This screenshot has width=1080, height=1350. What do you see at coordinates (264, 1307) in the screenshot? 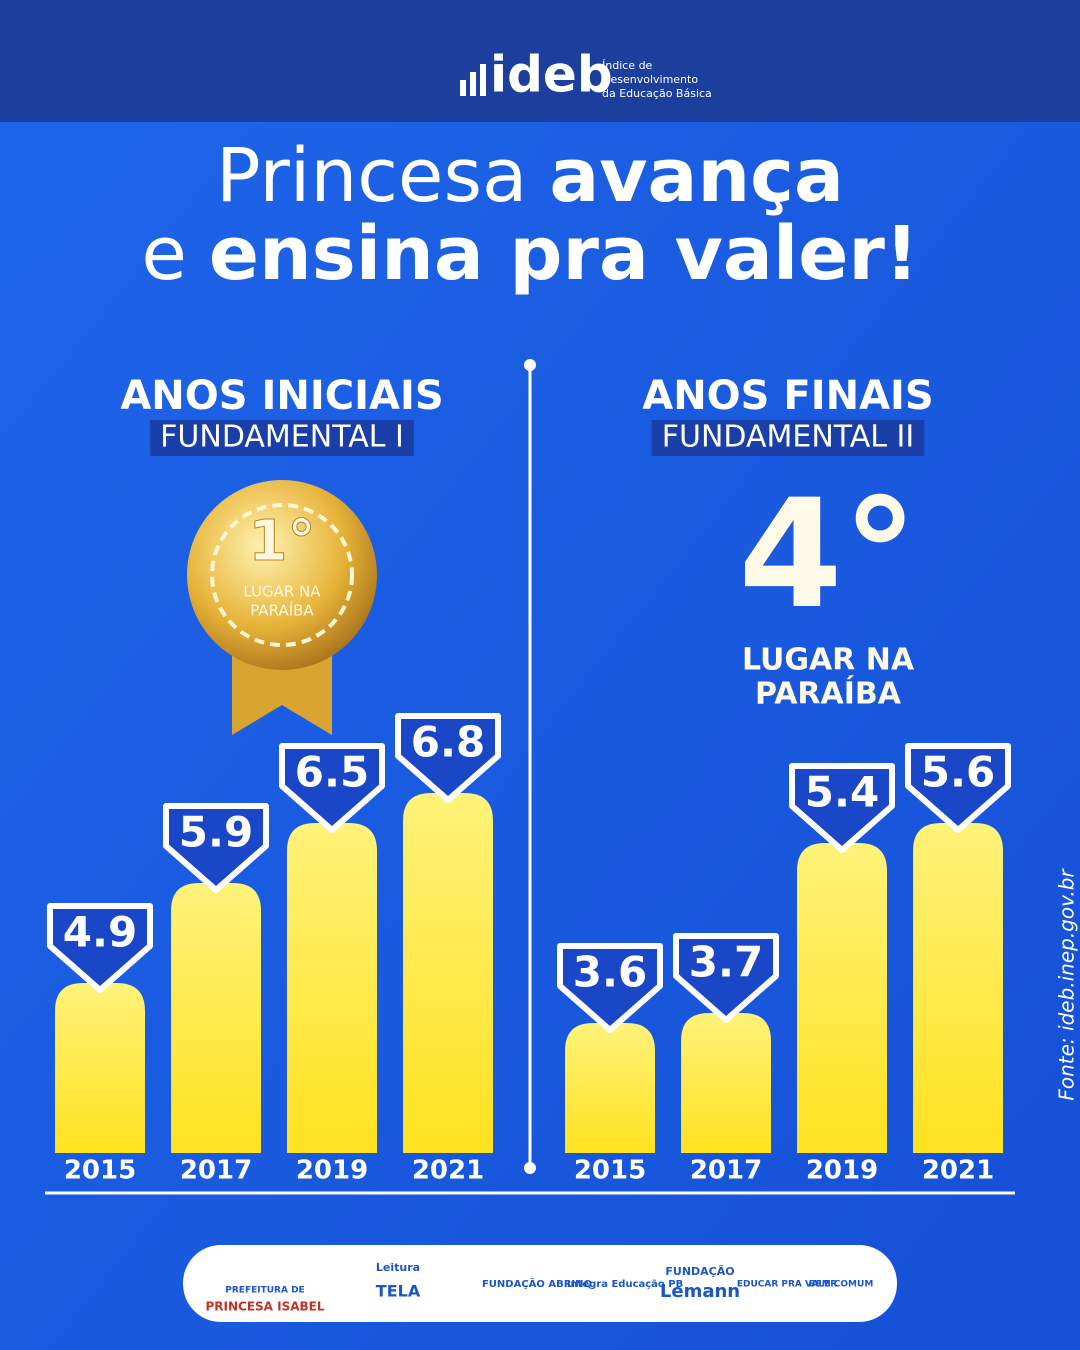
I see `footer-logo-text: PRINCESA ISABEL` at bounding box center [264, 1307].